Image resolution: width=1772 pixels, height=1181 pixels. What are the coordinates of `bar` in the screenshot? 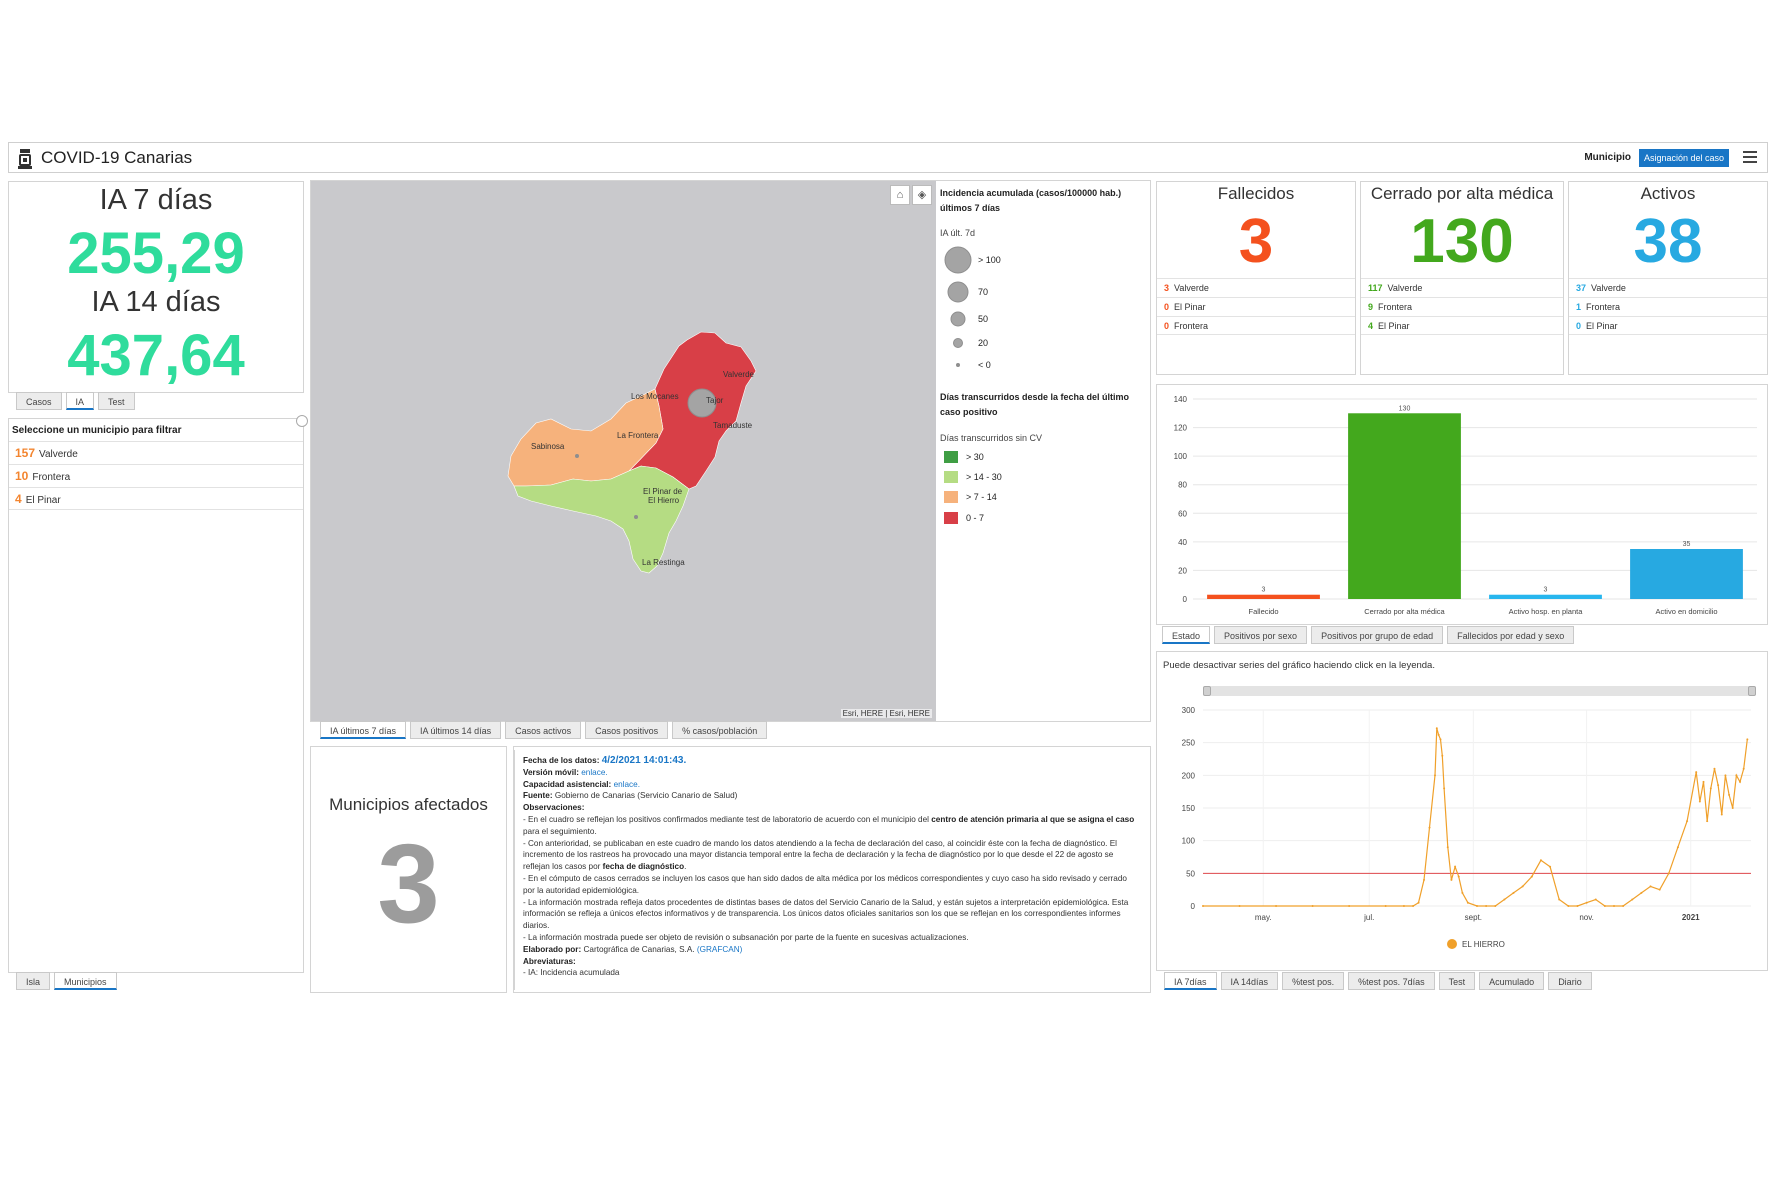 It's located at (1545, 596).